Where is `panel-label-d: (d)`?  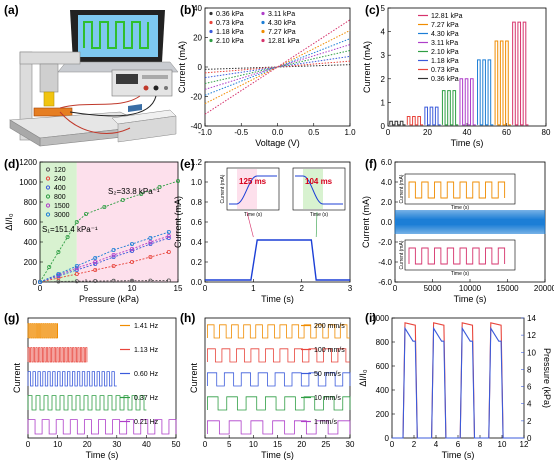 panel-label-d: (d) is located at coordinates (11, 164).